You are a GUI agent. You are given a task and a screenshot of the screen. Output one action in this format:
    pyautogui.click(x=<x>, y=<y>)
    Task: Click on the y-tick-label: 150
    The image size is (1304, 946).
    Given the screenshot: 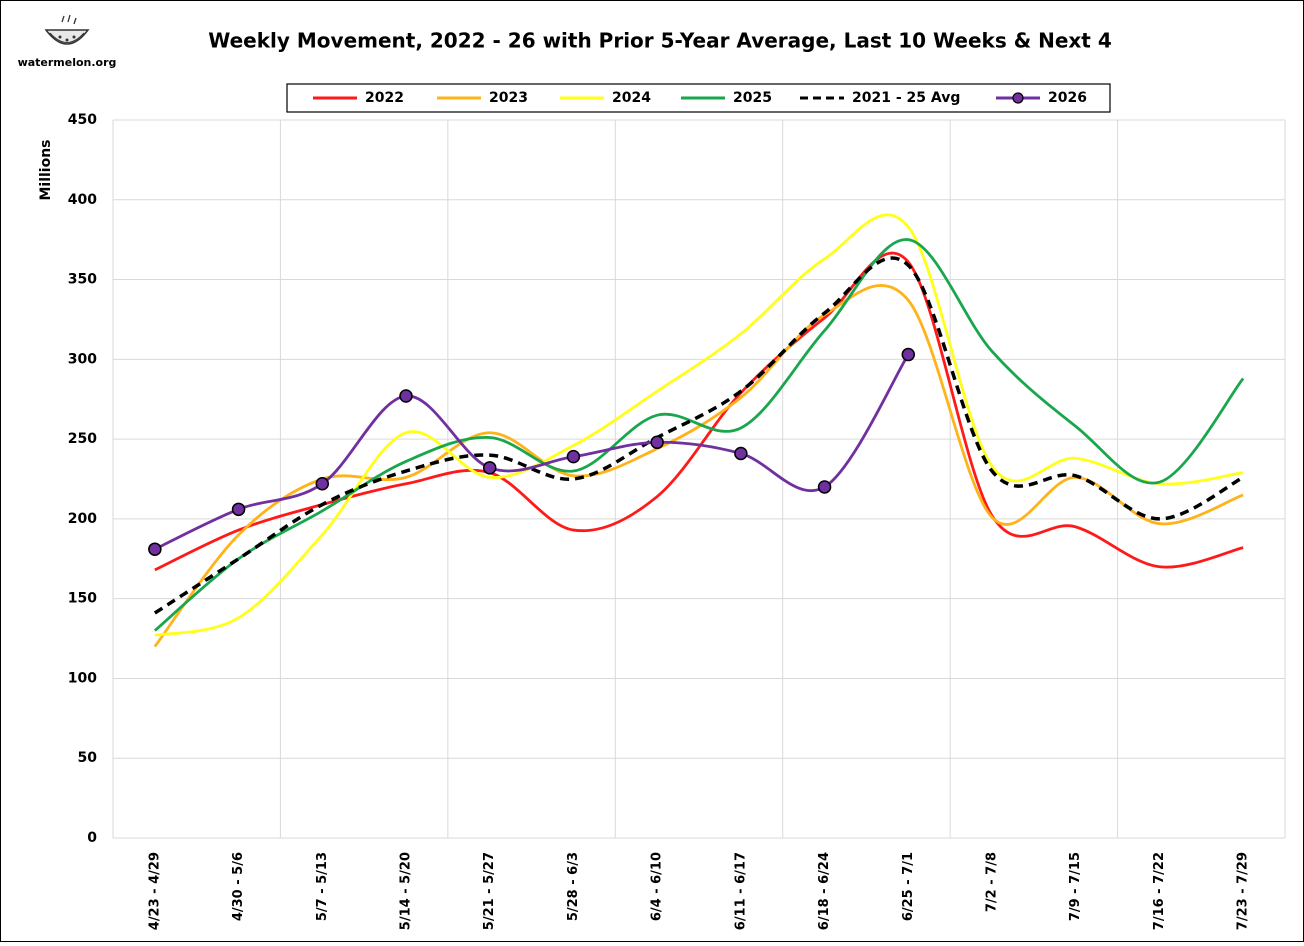 What is the action you would take?
    pyautogui.click(x=82, y=599)
    